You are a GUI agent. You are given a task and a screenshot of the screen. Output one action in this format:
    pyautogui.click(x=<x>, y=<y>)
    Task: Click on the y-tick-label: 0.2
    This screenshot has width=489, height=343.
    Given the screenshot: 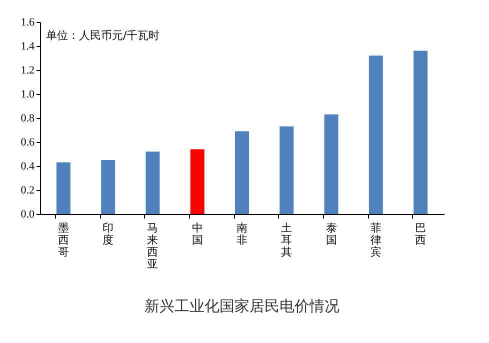 What is the action you would take?
    pyautogui.click(x=27, y=190)
    